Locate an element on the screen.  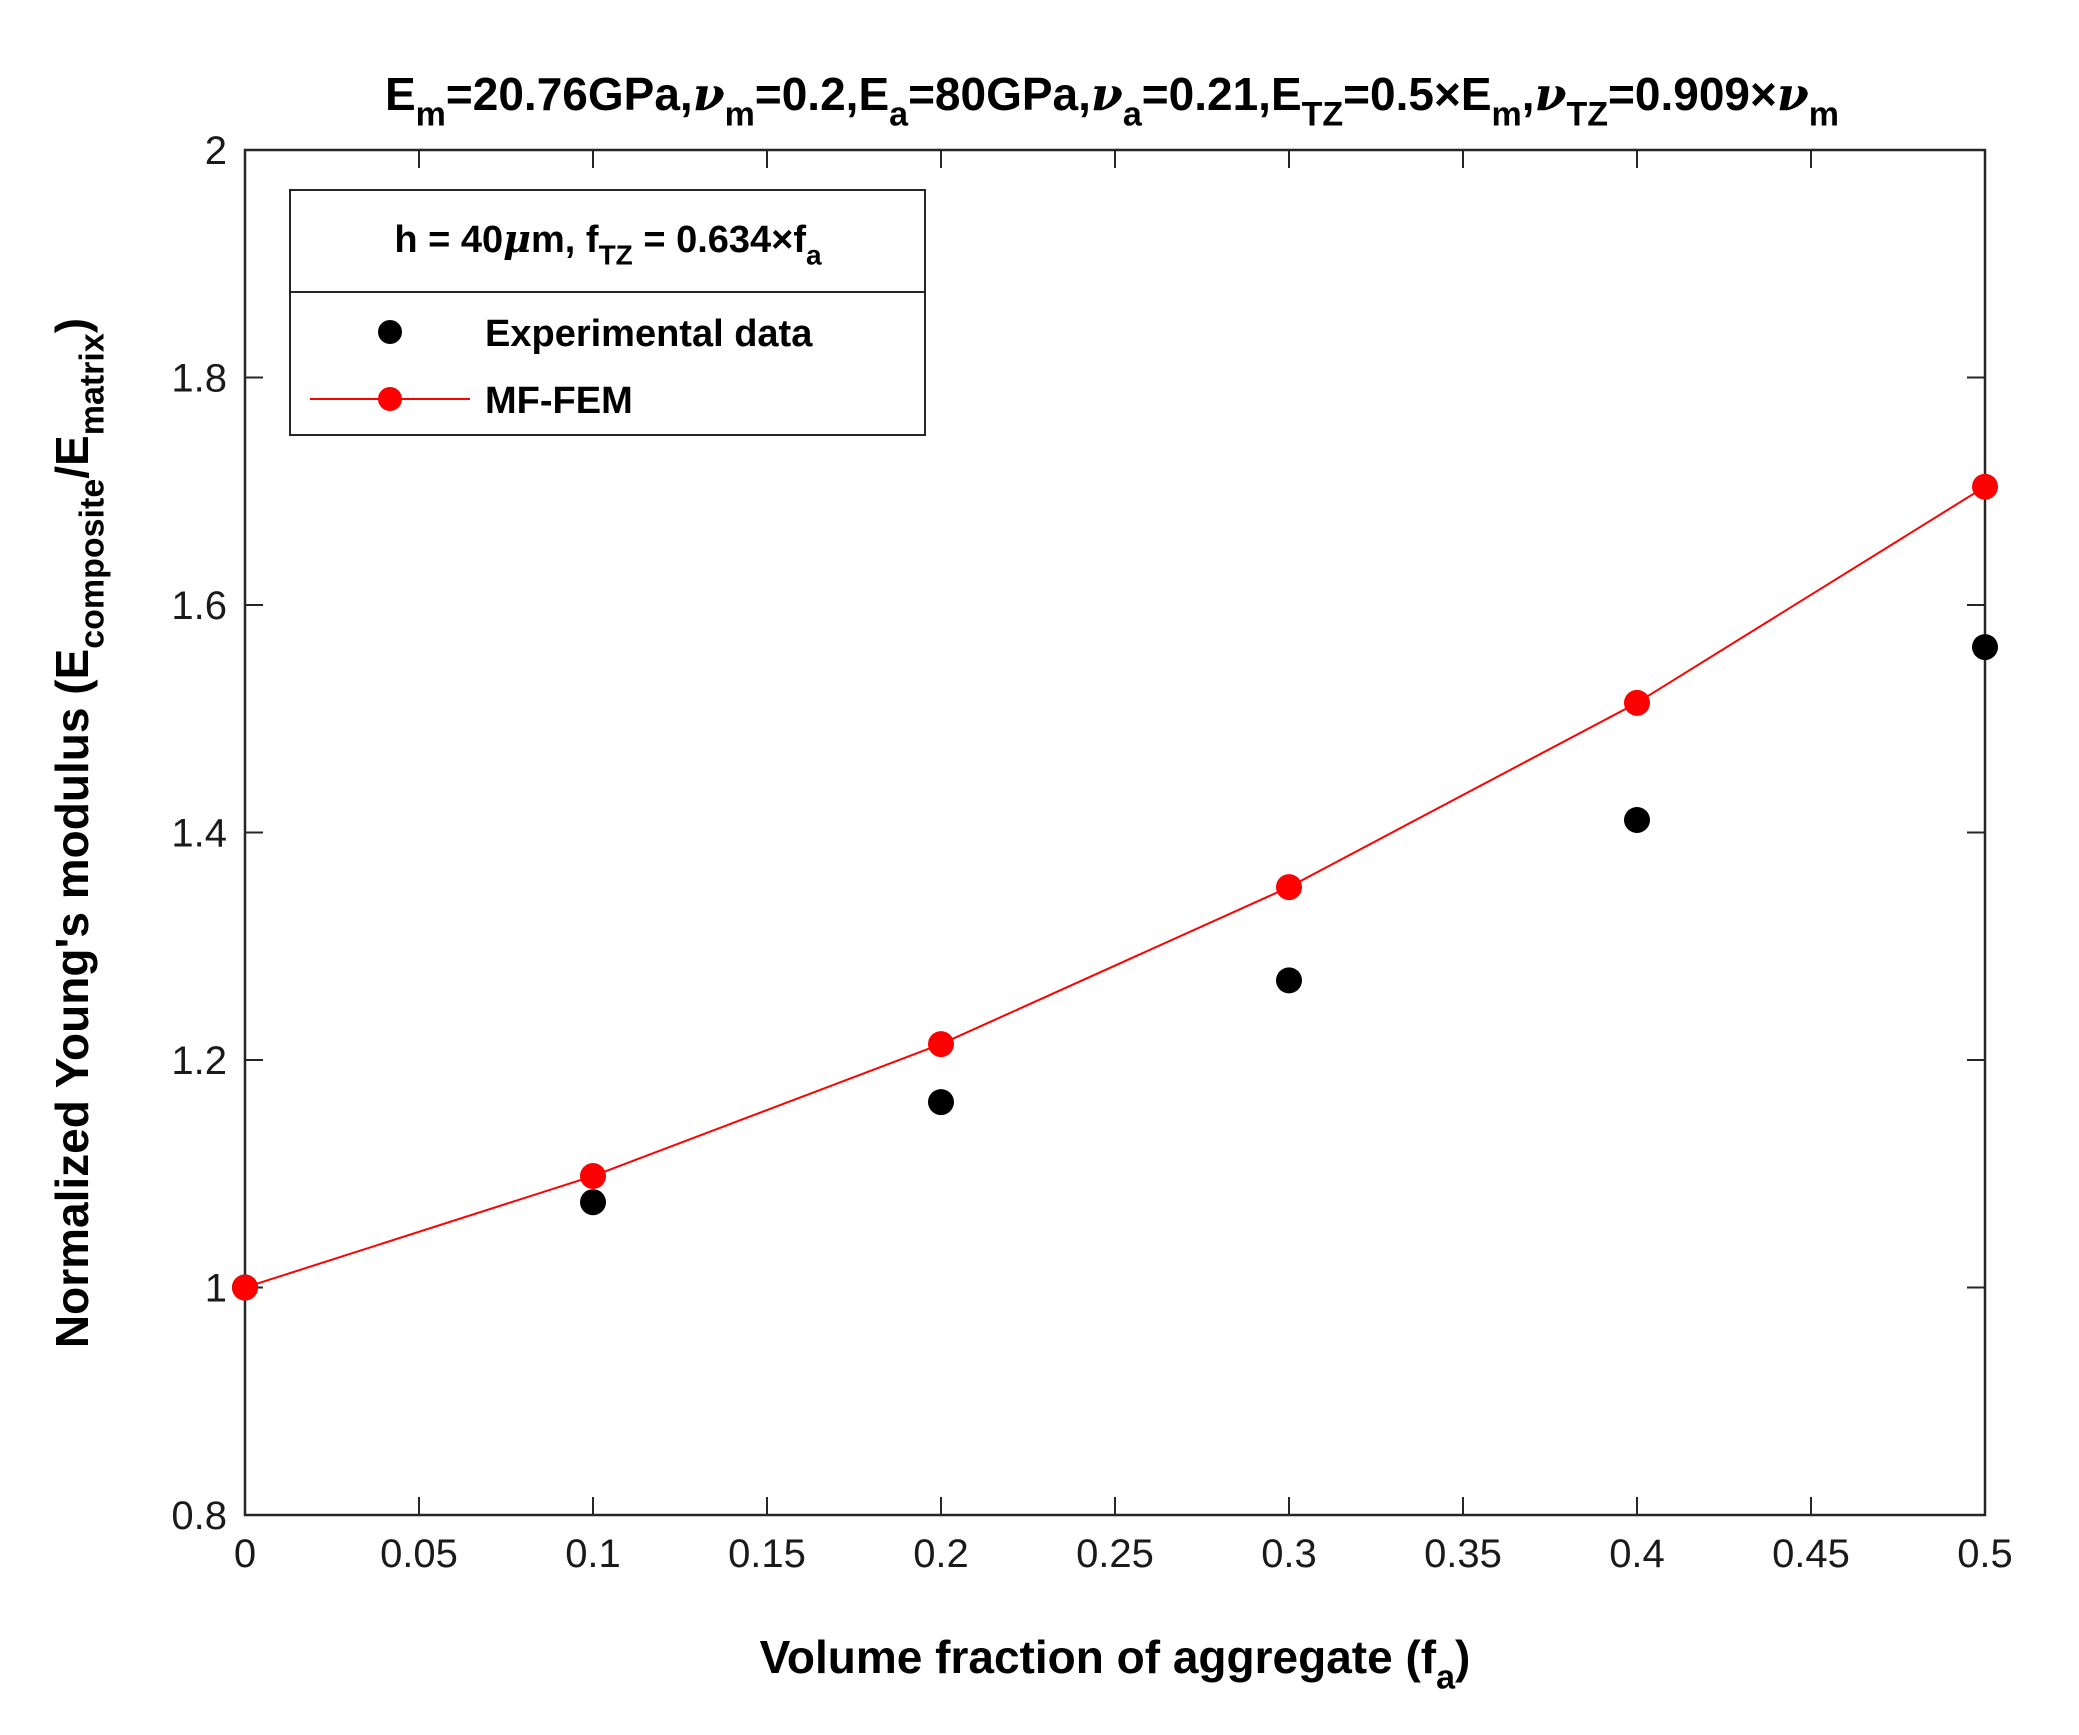
x-tick-label: 0.1 is located at coordinates (593, 1554).